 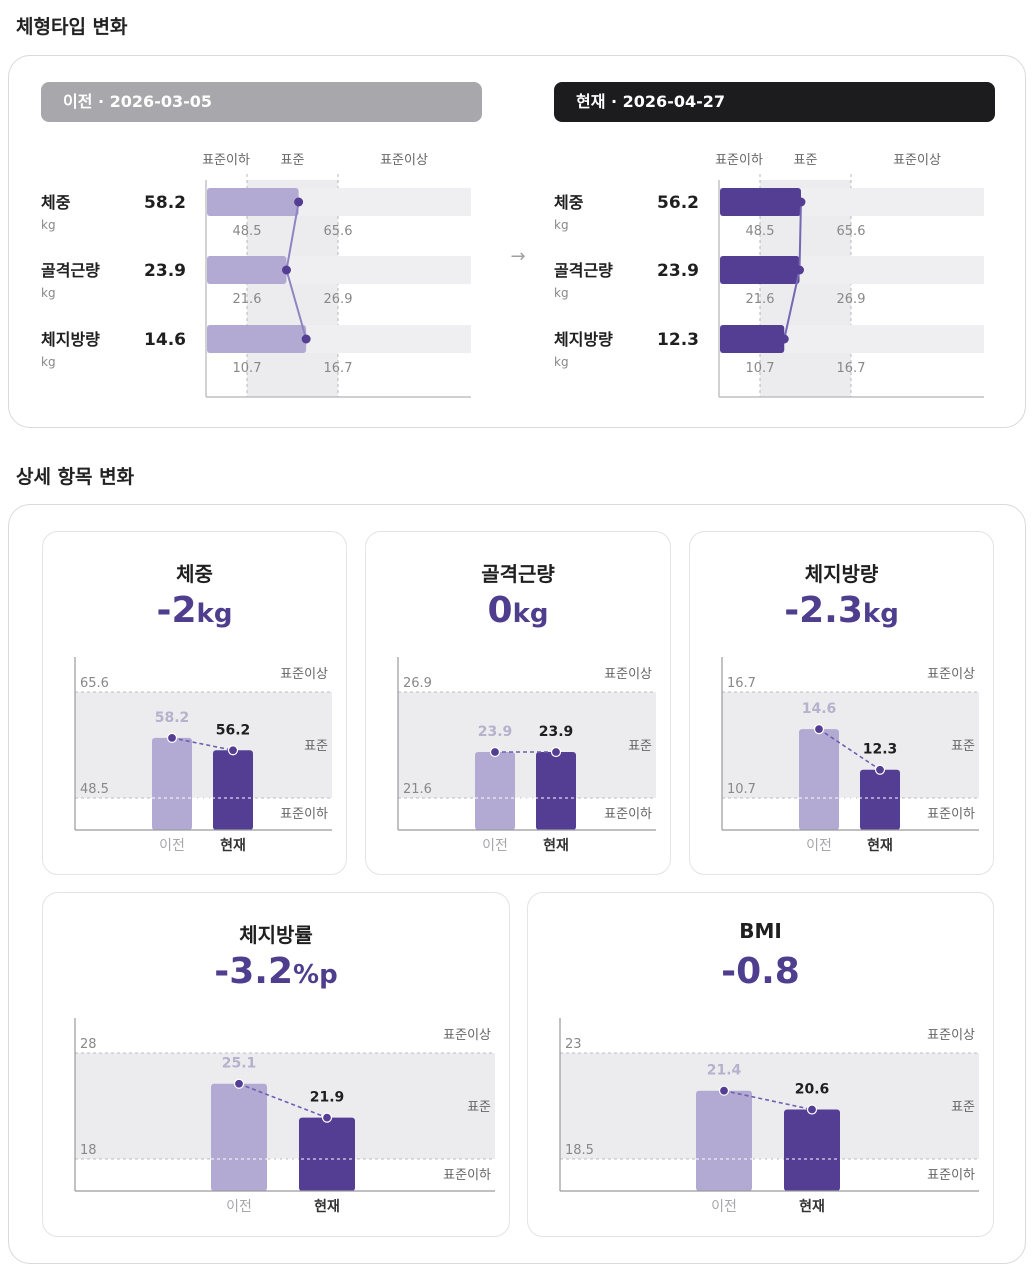 I want to click on curr-row-high-label: 16.7, so click(x=851, y=368).